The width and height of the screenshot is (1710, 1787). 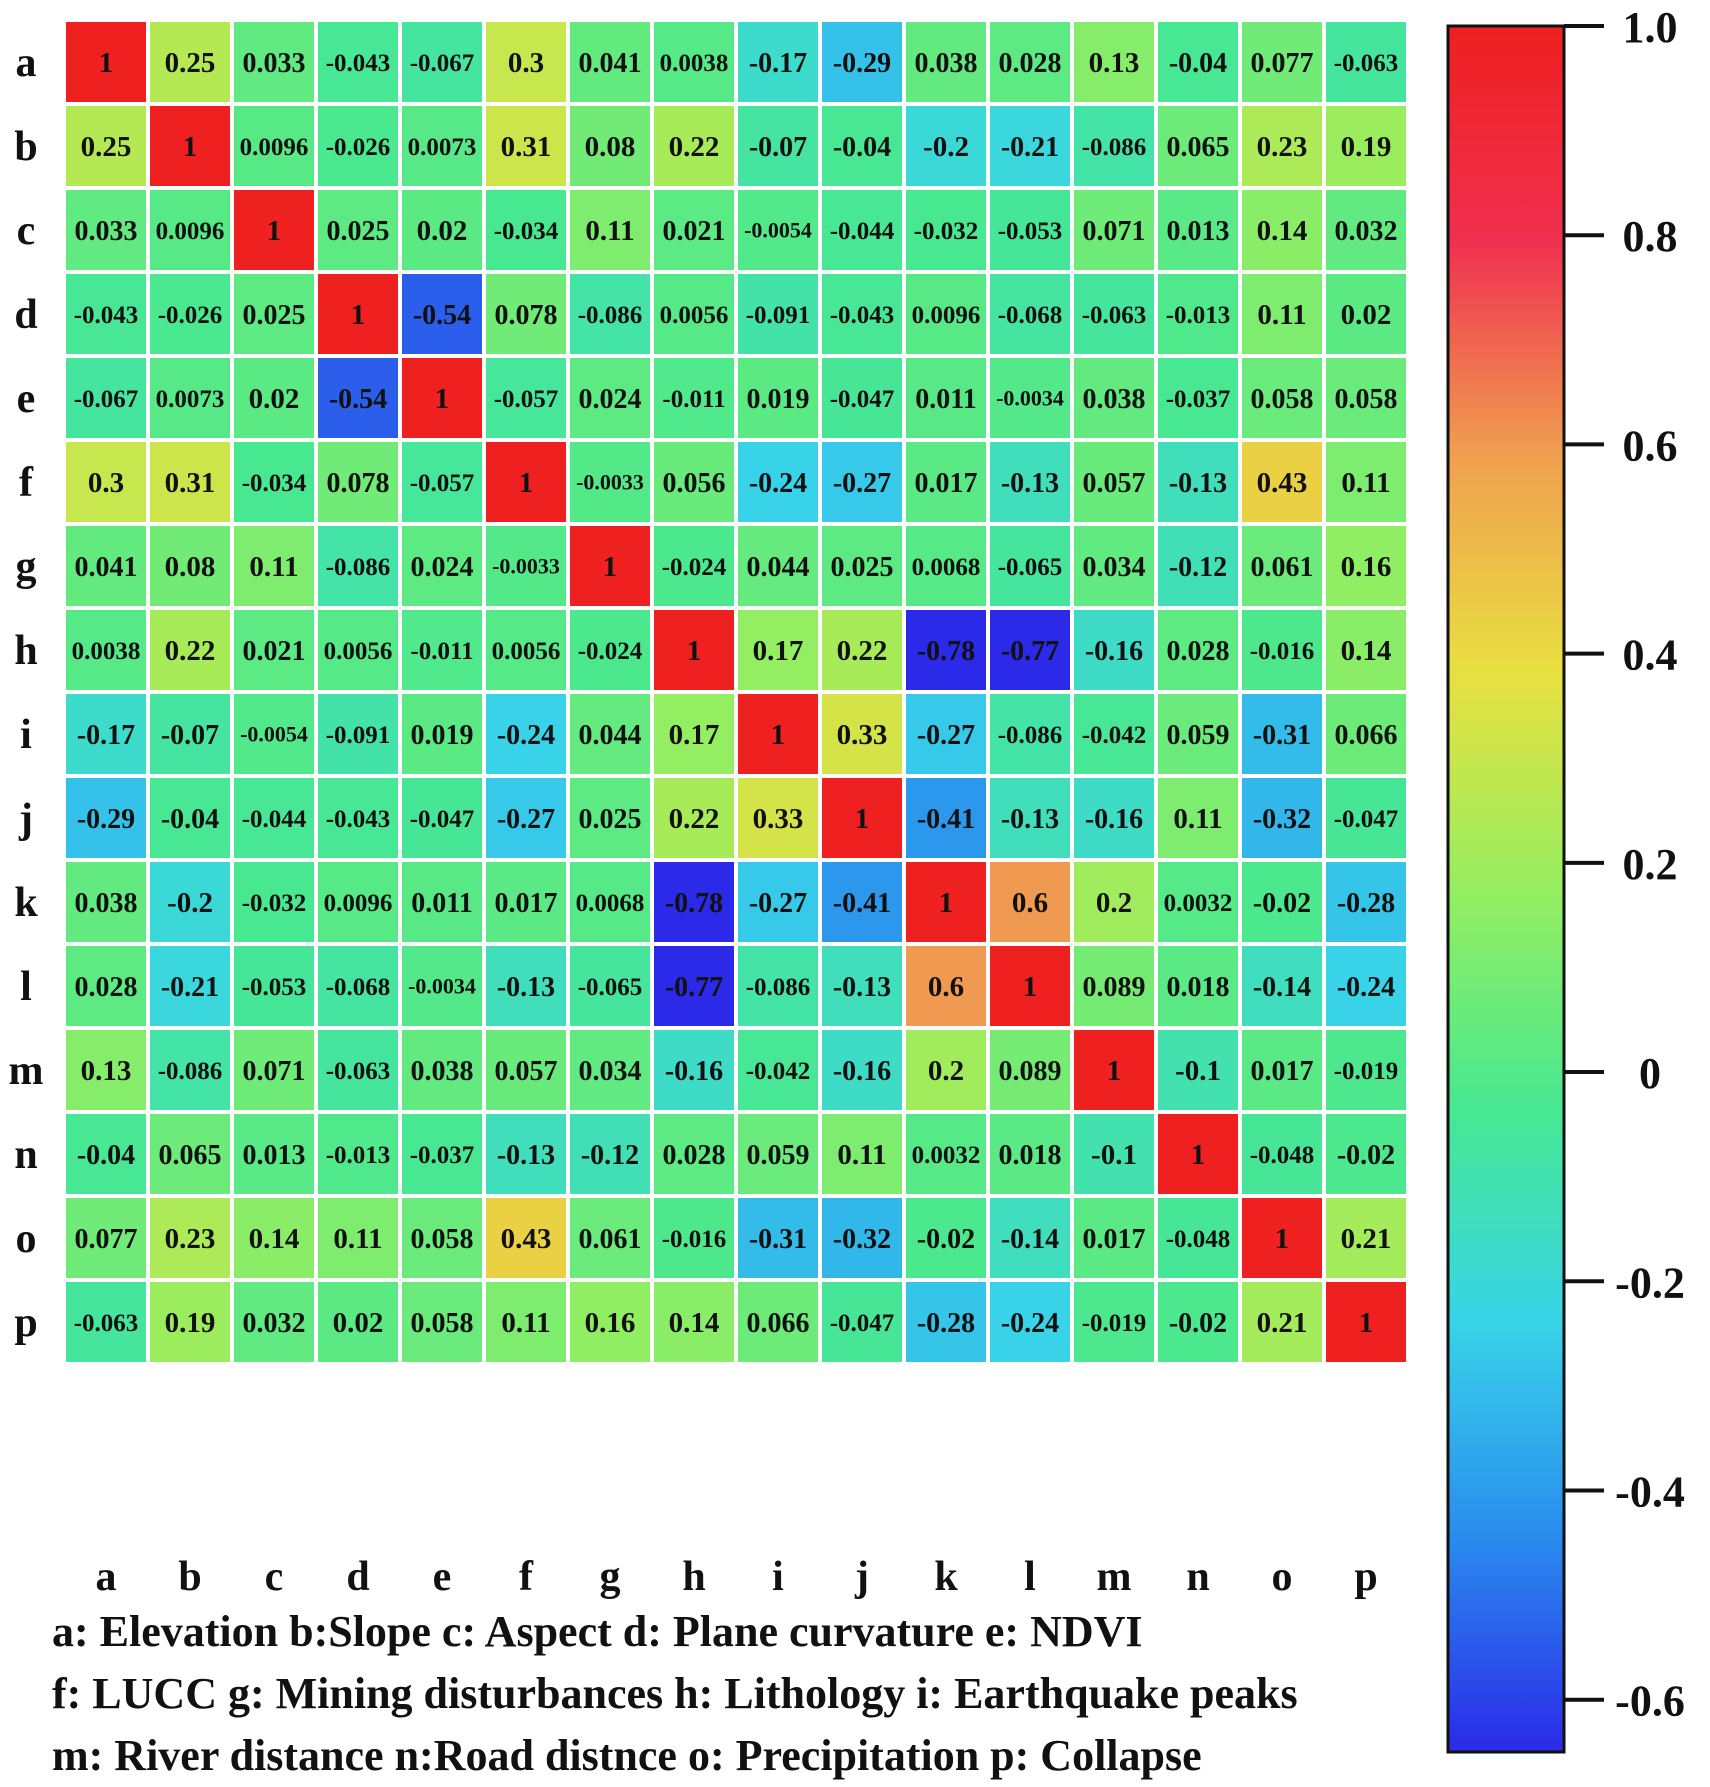 What do you see at coordinates (1650, 445) in the screenshot?
I see `colorbar-tick-label: 0.6` at bounding box center [1650, 445].